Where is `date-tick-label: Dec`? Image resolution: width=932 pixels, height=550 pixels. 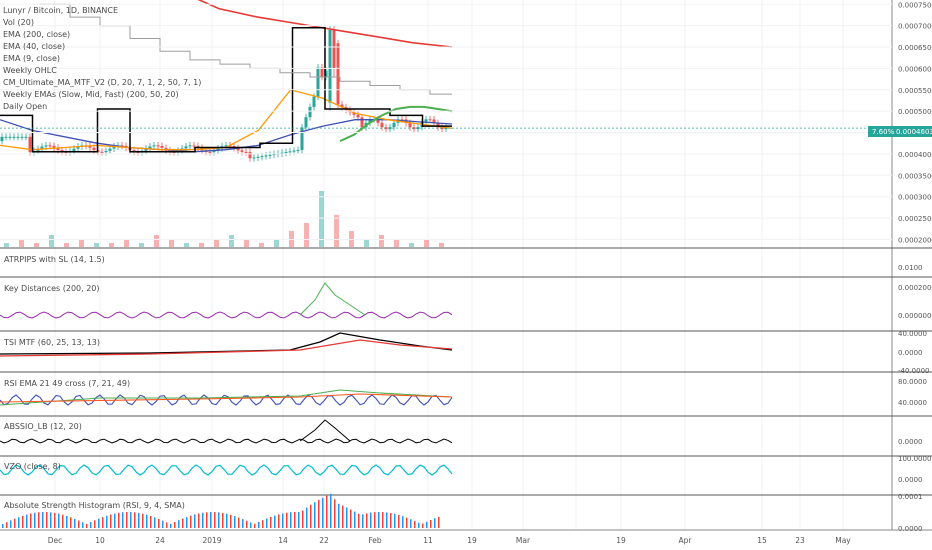 date-tick-label: Dec is located at coordinates (55, 540).